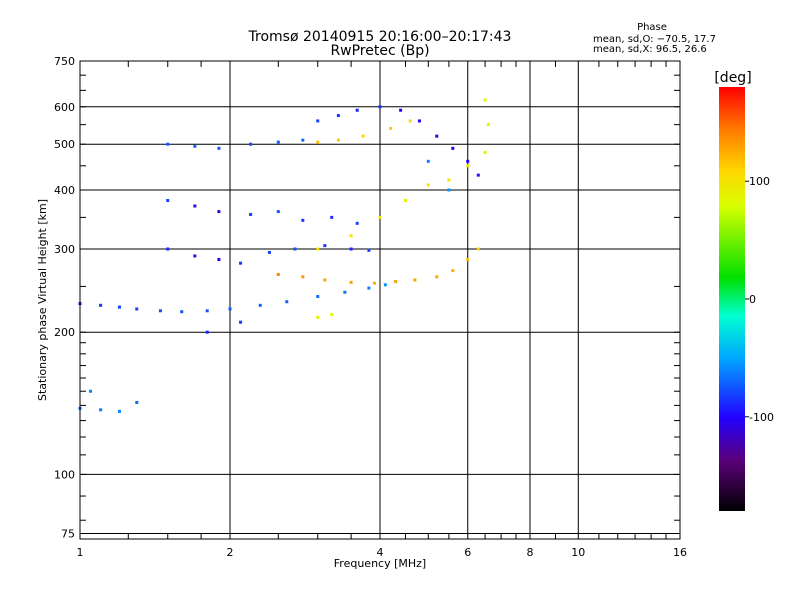  What do you see at coordinates (578, 552) in the screenshot?
I see `x-tick-label: 10` at bounding box center [578, 552].